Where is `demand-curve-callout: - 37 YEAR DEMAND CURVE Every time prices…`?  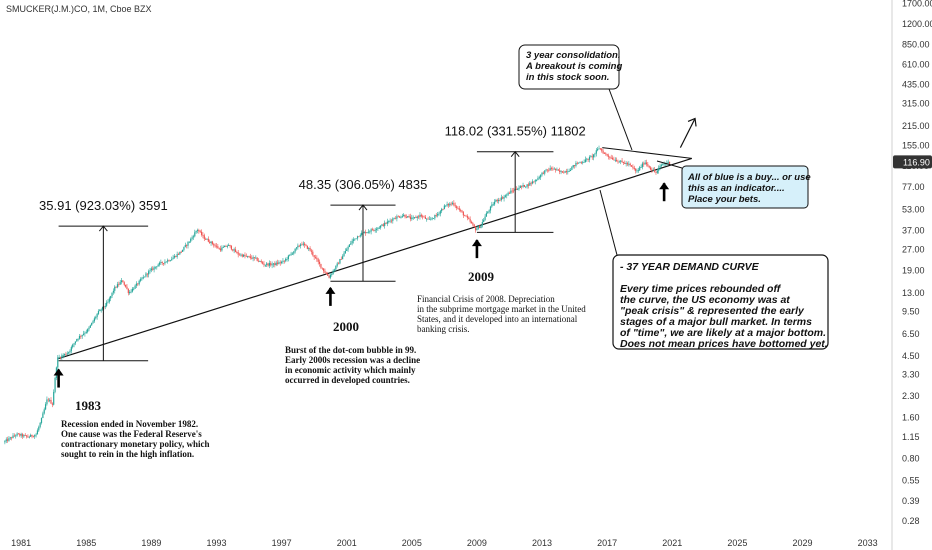 demand-curve-callout: - 37 YEAR DEMAND CURVE Every time prices… is located at coordinates (714, 269).